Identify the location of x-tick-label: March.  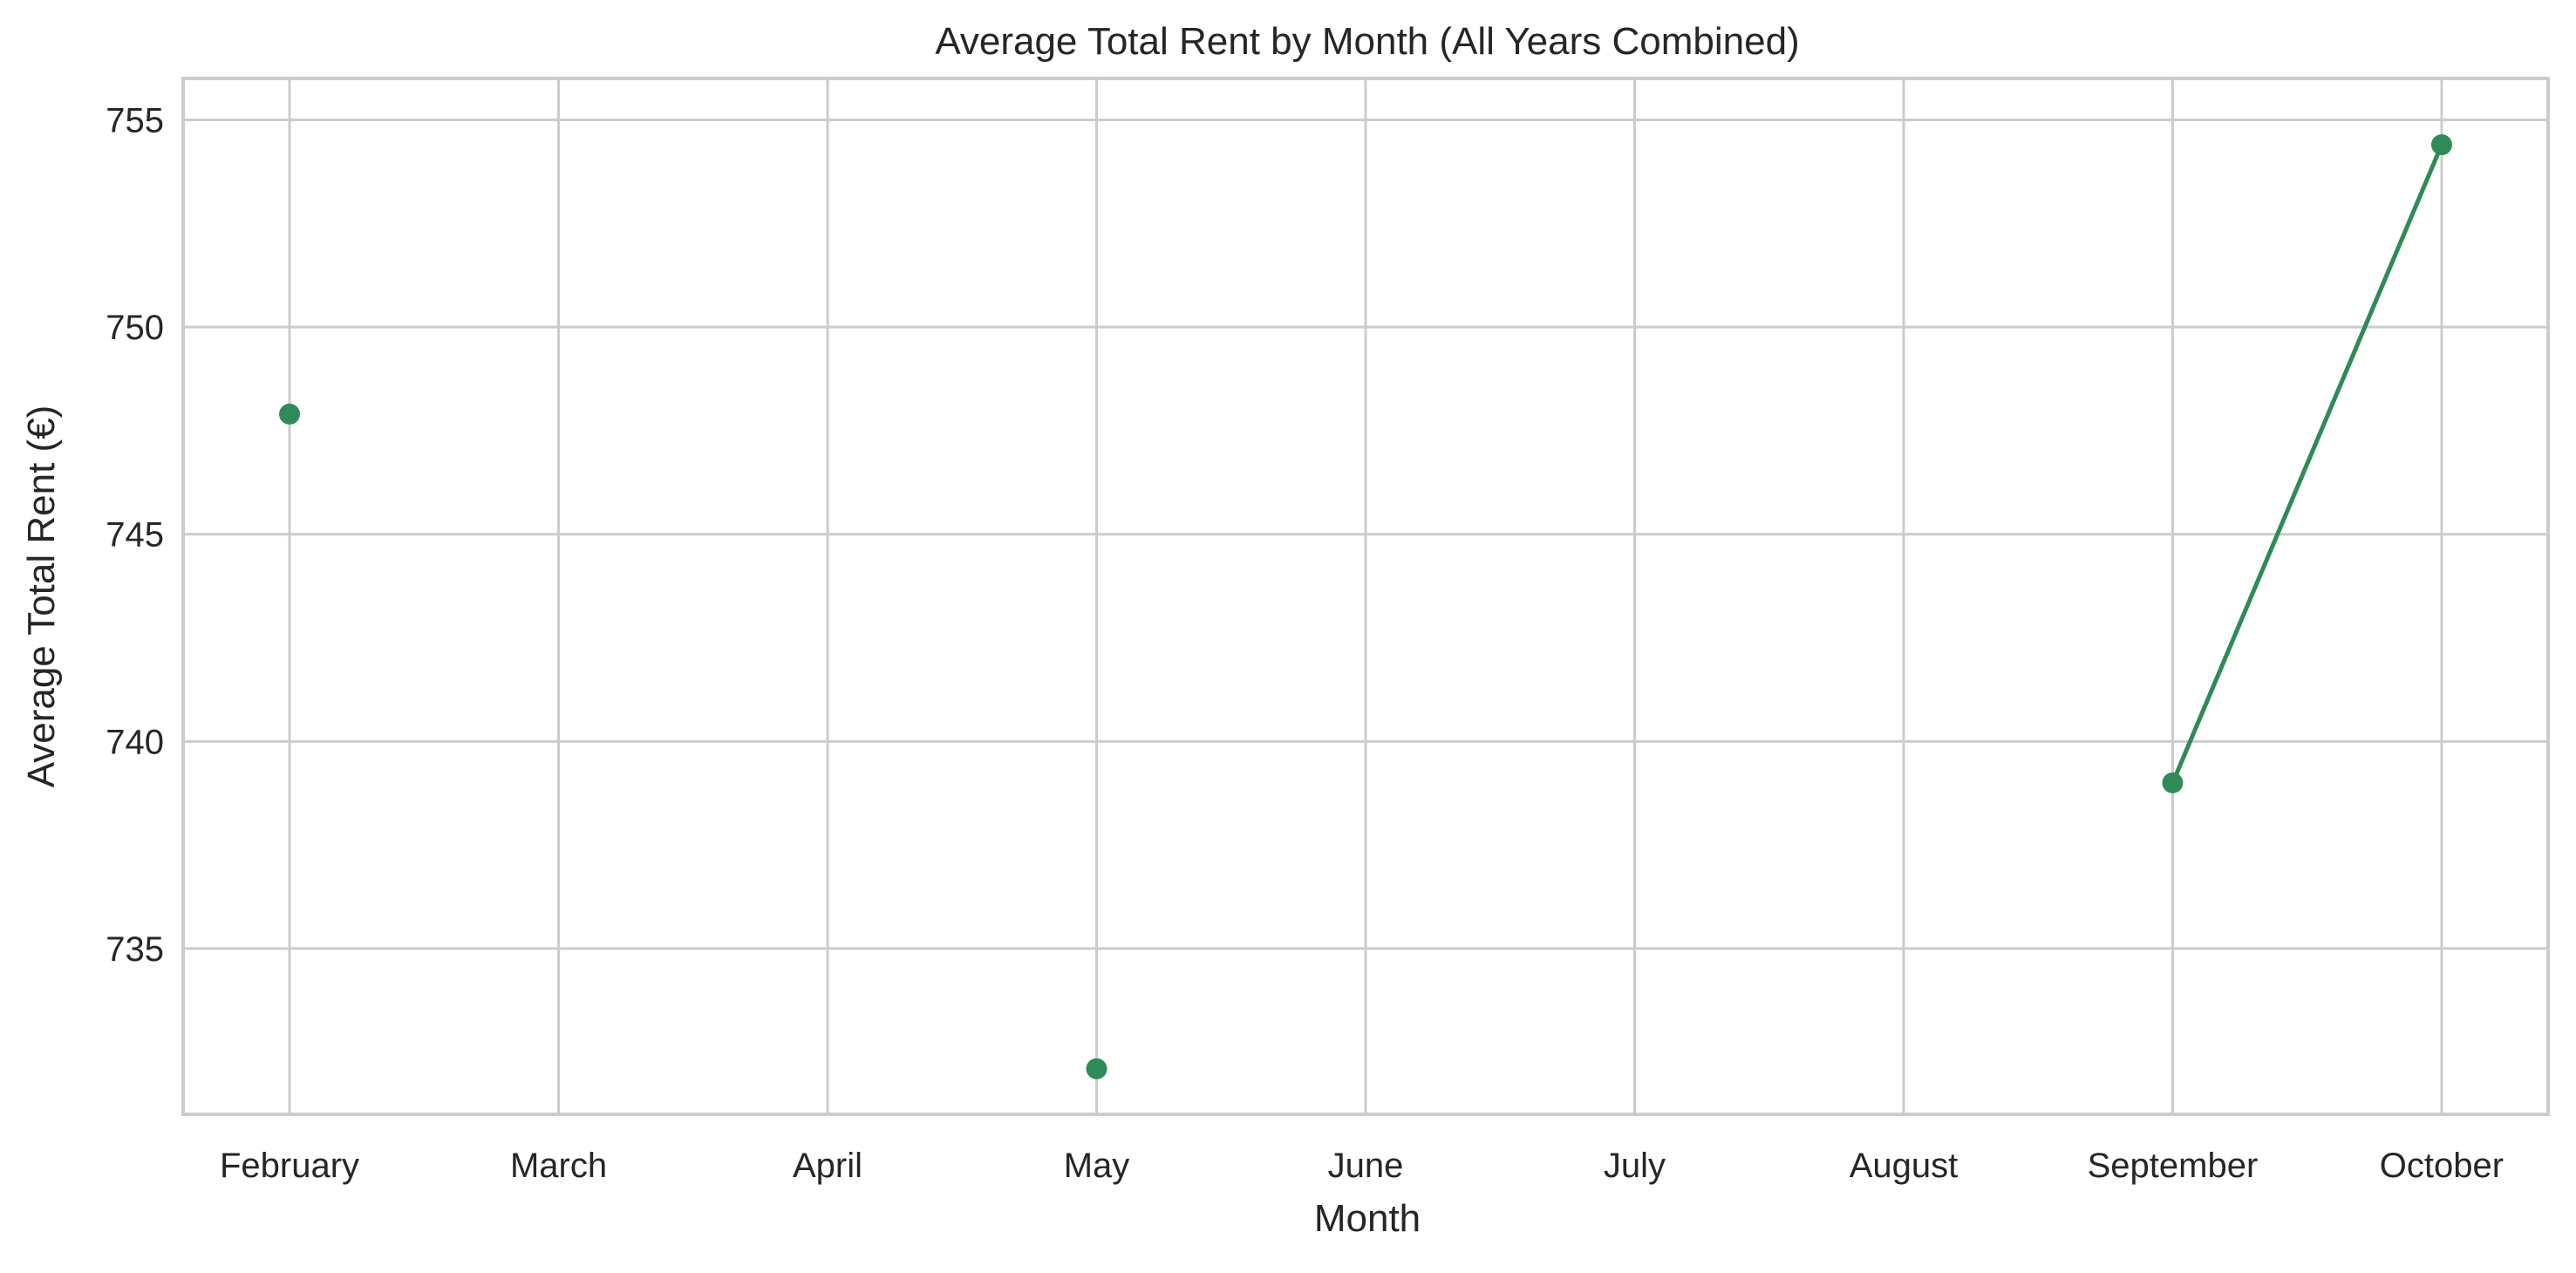
(558, 1166).